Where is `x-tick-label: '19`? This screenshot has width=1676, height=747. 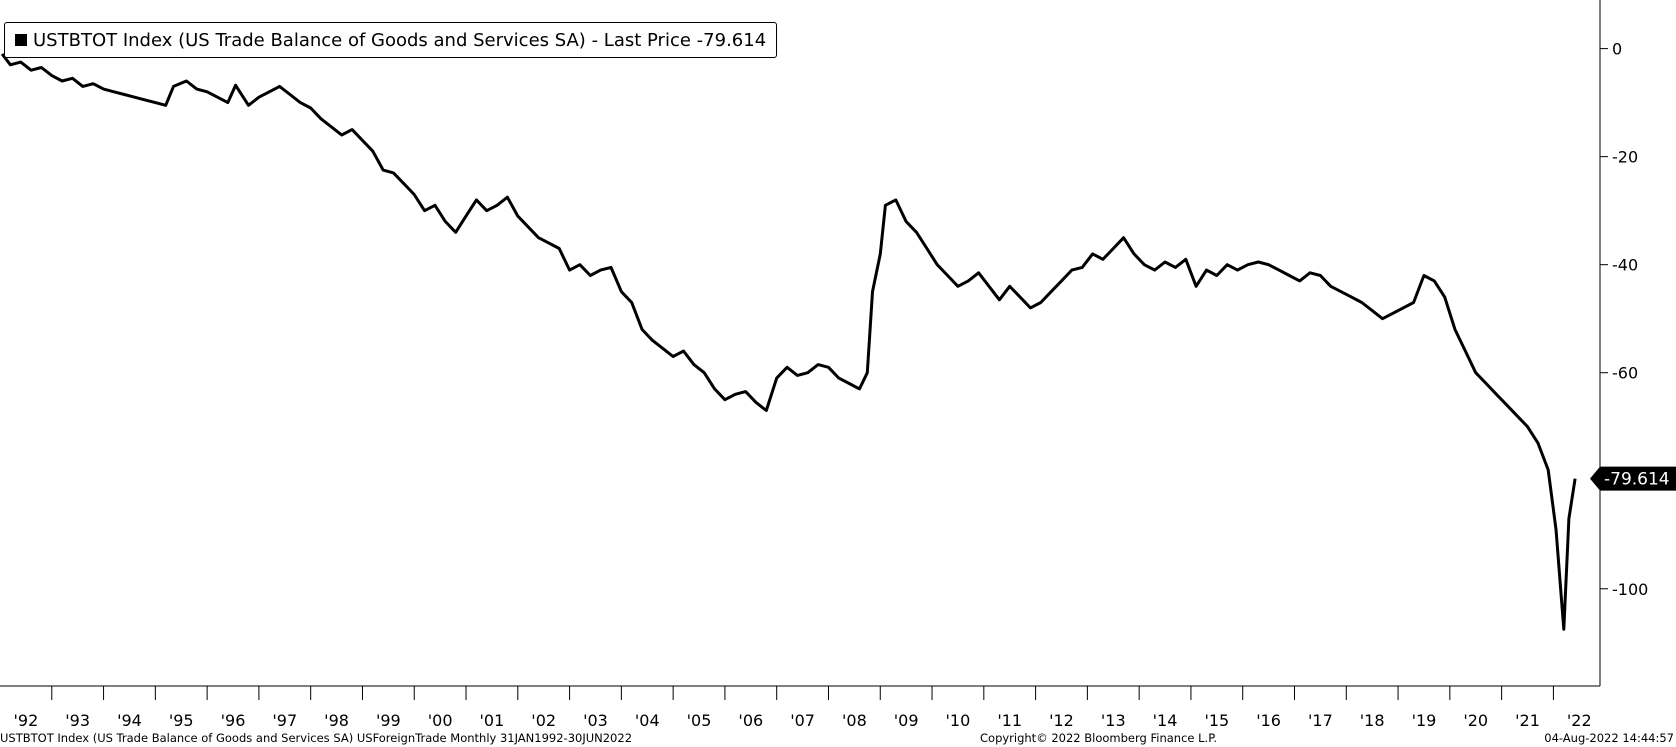 x-tick-label: '19 is located at coordinates (1424, 720).